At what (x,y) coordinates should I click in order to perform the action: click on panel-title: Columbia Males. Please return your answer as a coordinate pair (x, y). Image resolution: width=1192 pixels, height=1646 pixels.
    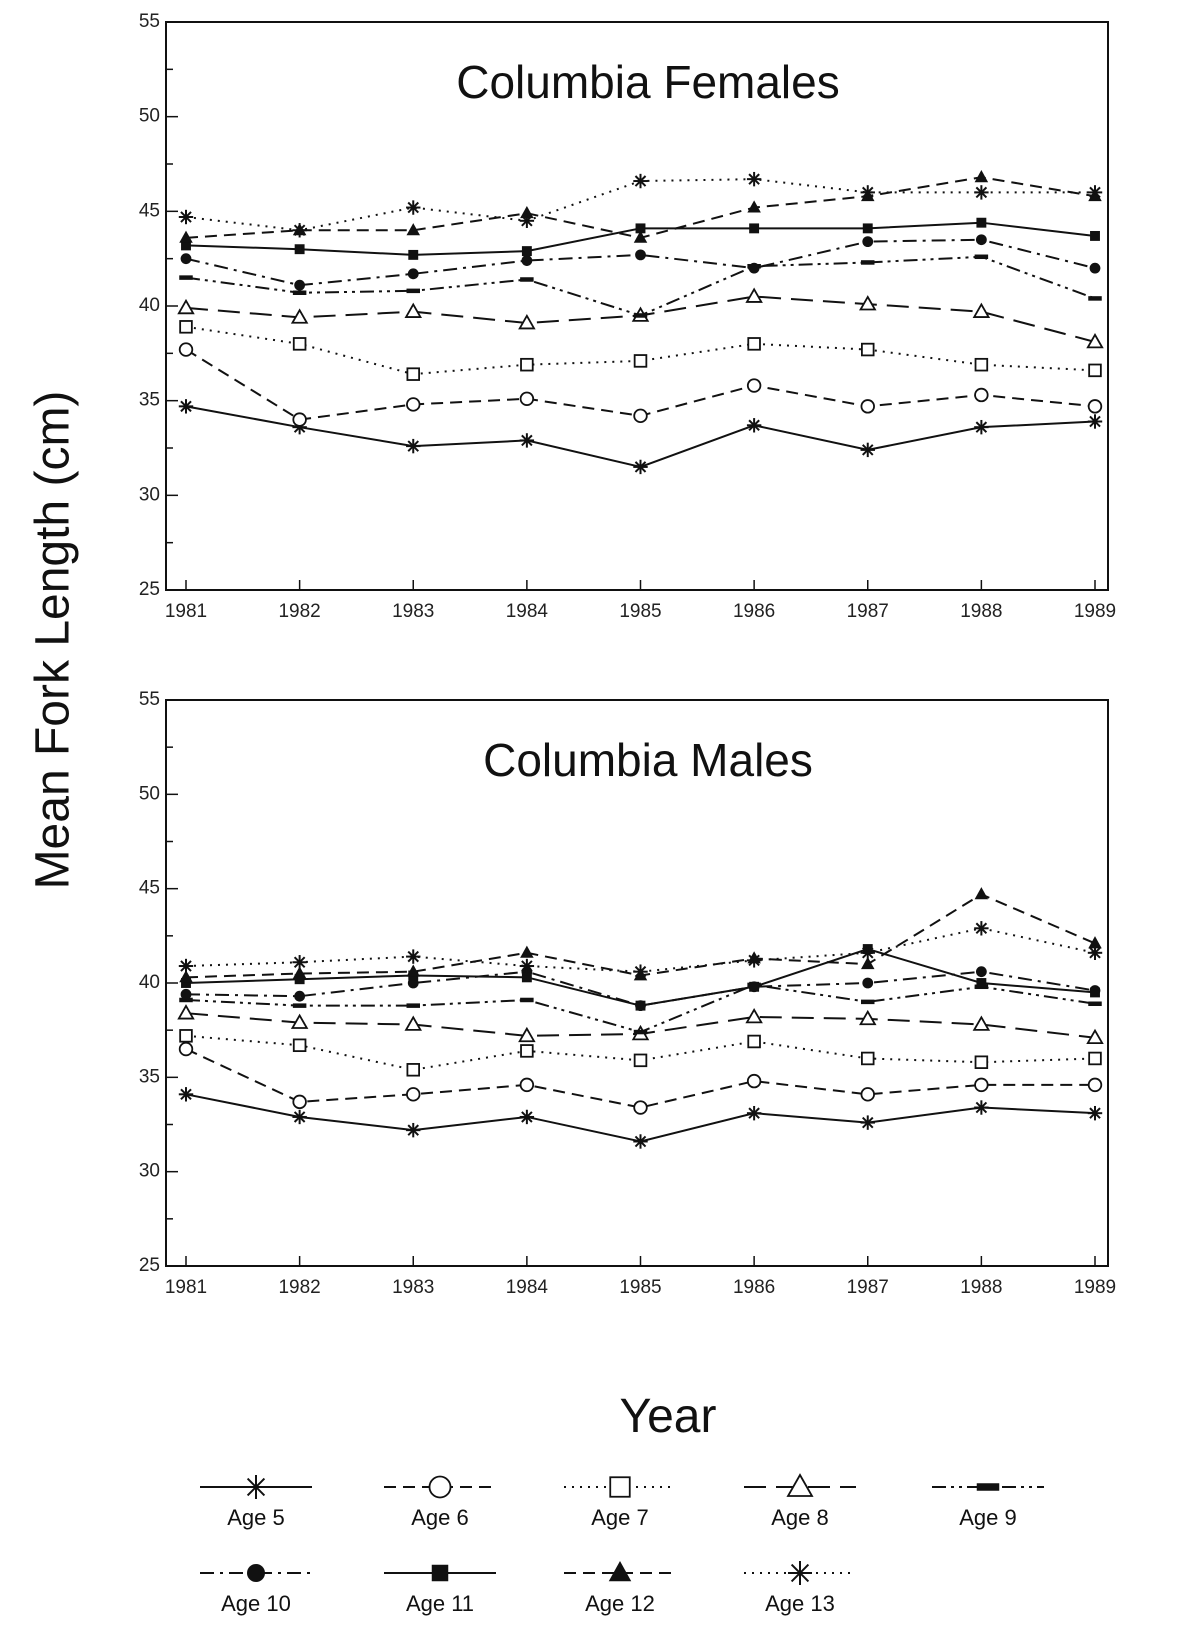
    Looking at the image, I should click on (648, 760).